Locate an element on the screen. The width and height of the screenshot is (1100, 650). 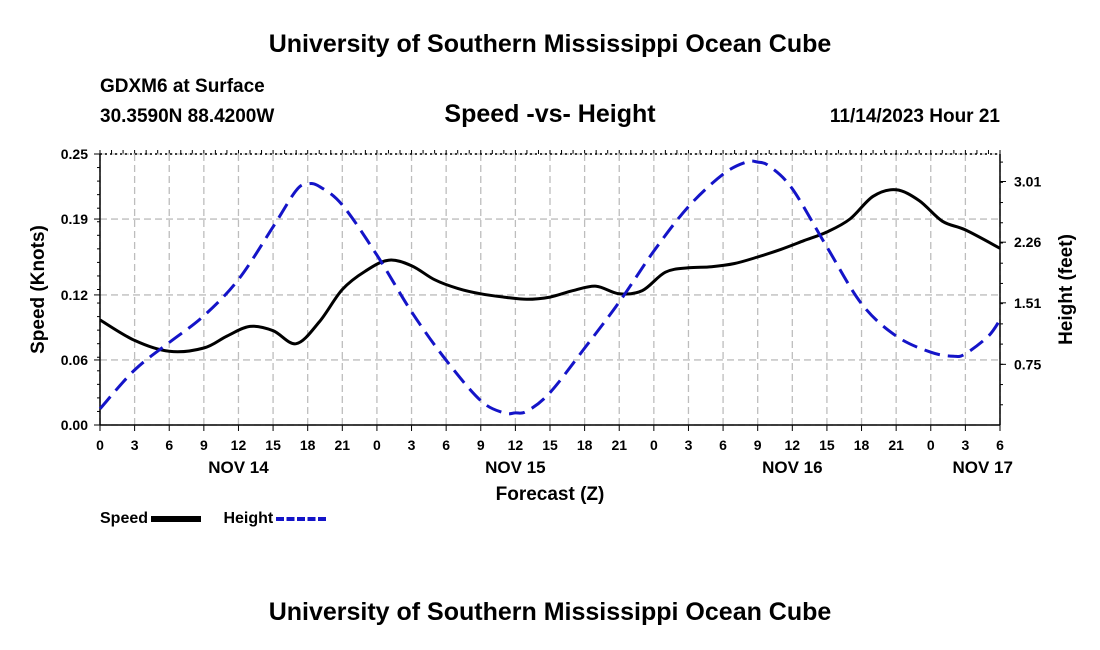
y2-tick-label: 1.51 is located at coordinates (1027, 303).